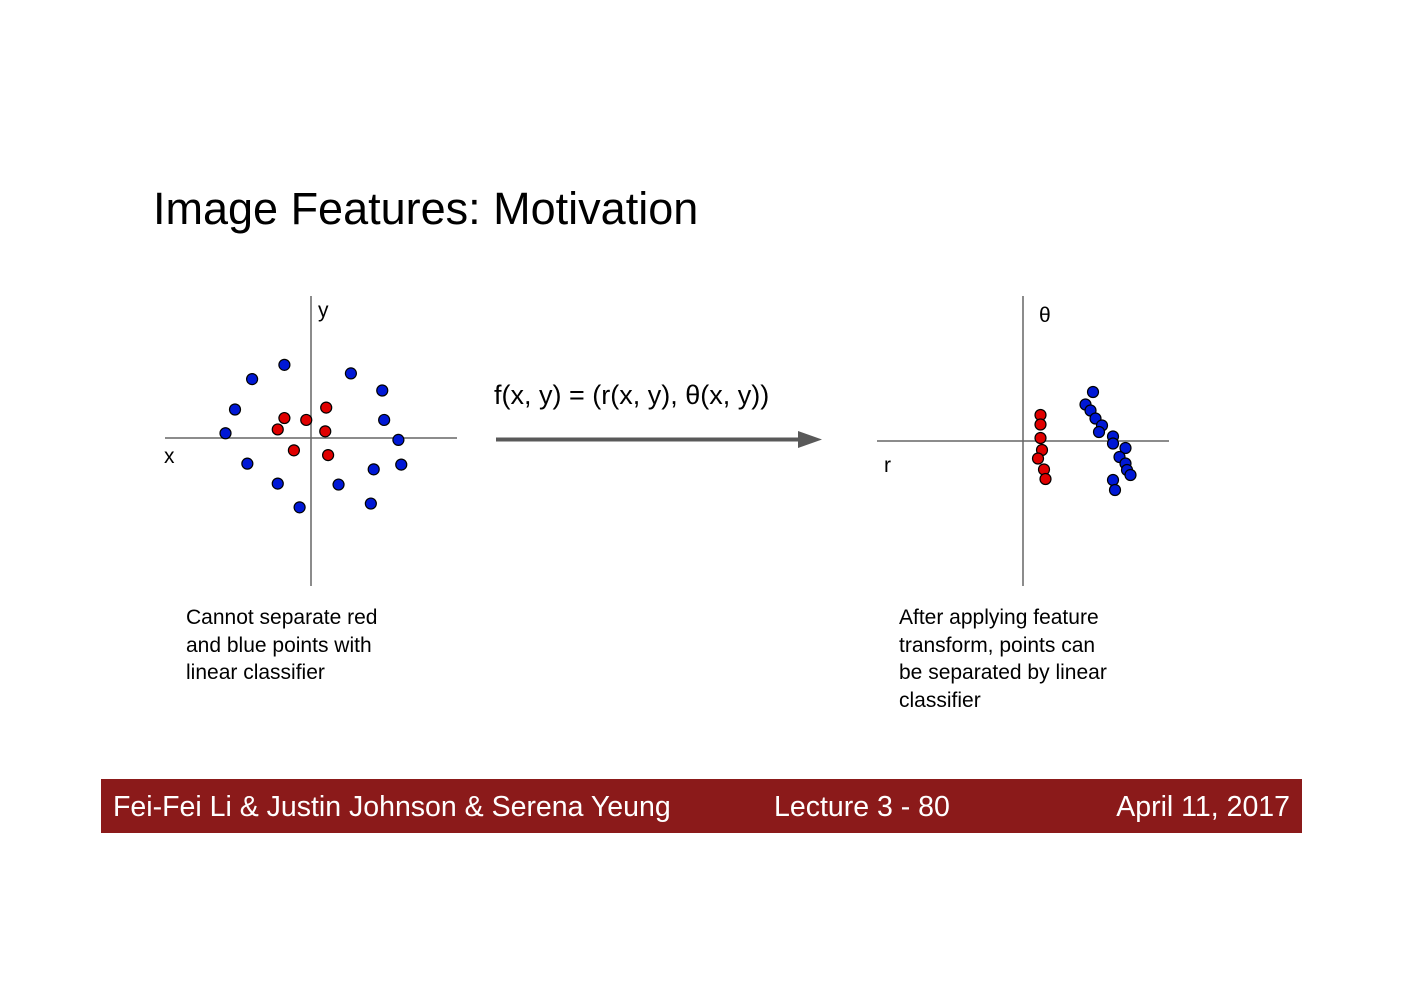 This screenshot has height=992, width=1403. Describe the element at coordinates (255, 672) in the screenshot. I see `left-caption-line: linear classifier` at that location.